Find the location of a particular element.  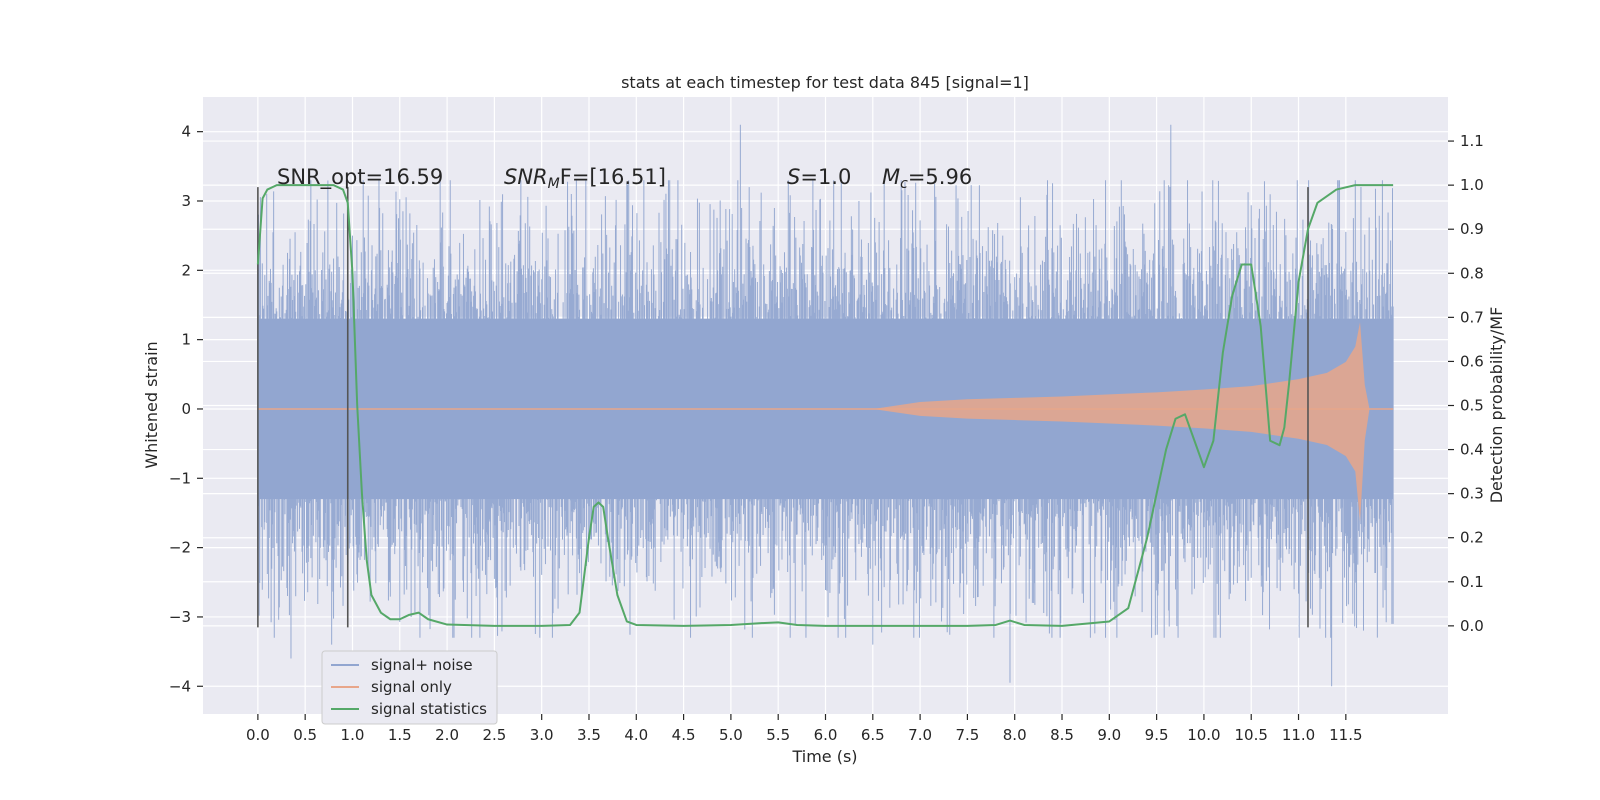

x-tick-label: 0.5 is located at coordinates (305, 735).